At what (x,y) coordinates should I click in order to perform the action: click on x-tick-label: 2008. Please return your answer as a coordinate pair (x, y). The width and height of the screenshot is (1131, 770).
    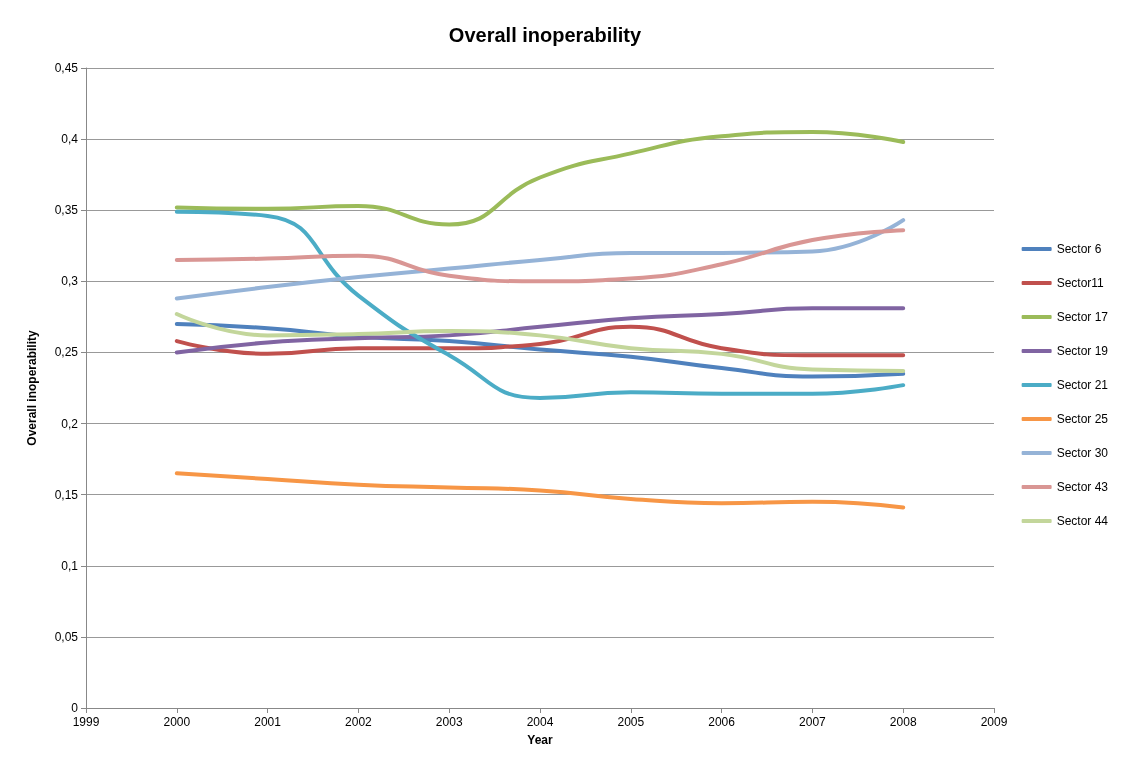
    Looking at the image, I should click on (903, 722).